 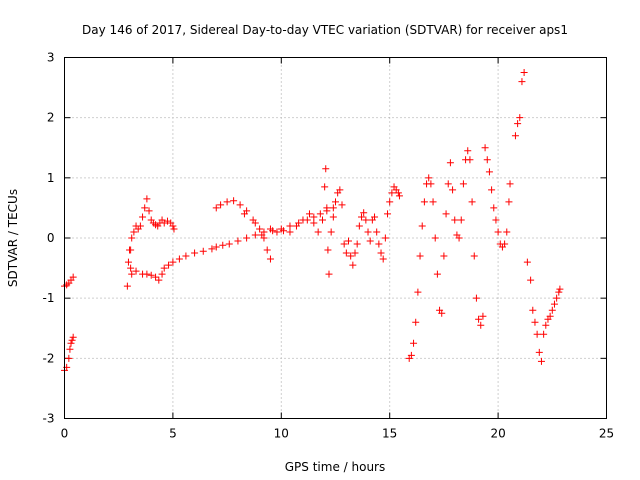 I want to click on series-mid-variations, so click(x=334, y=221).